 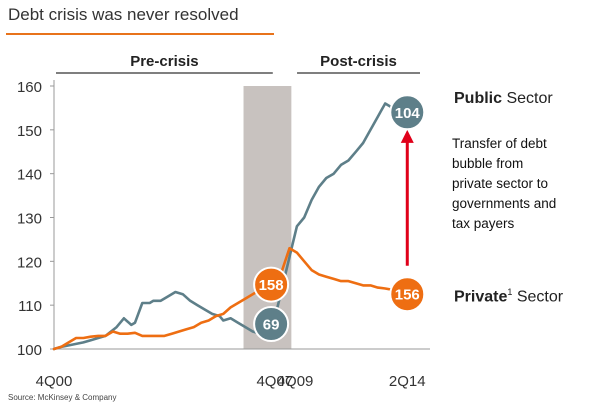 I want to click on annotation-line: private sector to, so click(x=500, y=183).